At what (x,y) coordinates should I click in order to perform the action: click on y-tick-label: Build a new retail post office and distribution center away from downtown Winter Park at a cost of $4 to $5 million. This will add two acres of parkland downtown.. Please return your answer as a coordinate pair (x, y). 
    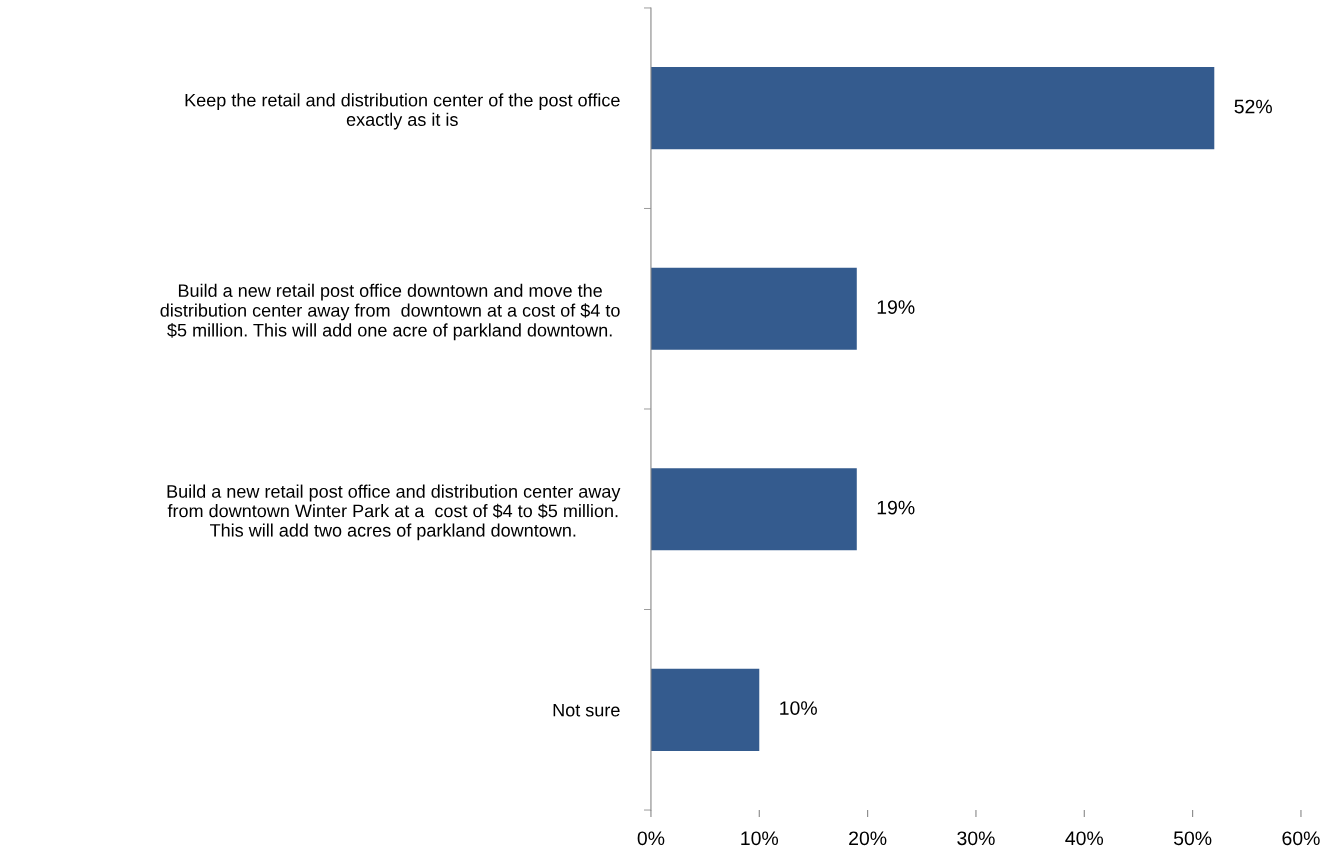
    Looking at the image, I should click on (394, 512).